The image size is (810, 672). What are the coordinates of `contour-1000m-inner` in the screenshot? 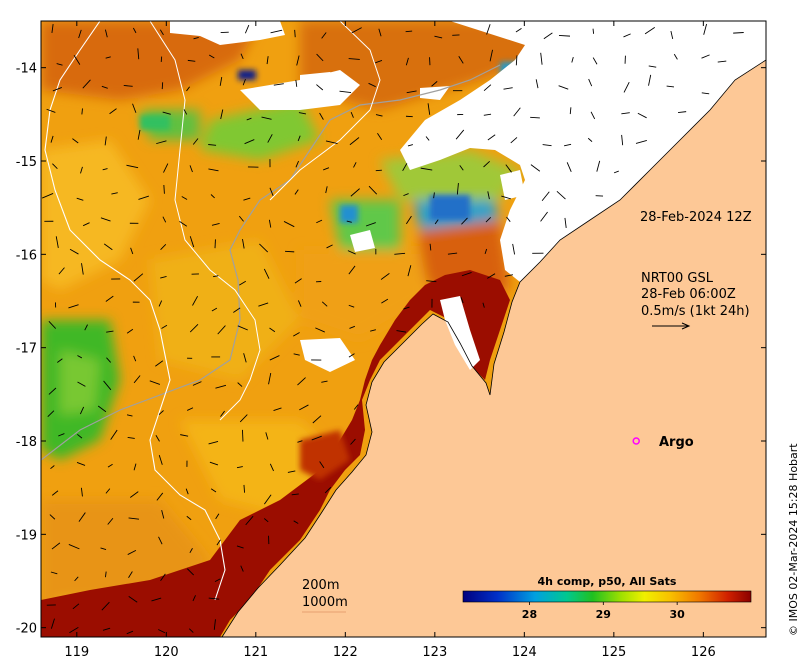 It's located at (205, 221).